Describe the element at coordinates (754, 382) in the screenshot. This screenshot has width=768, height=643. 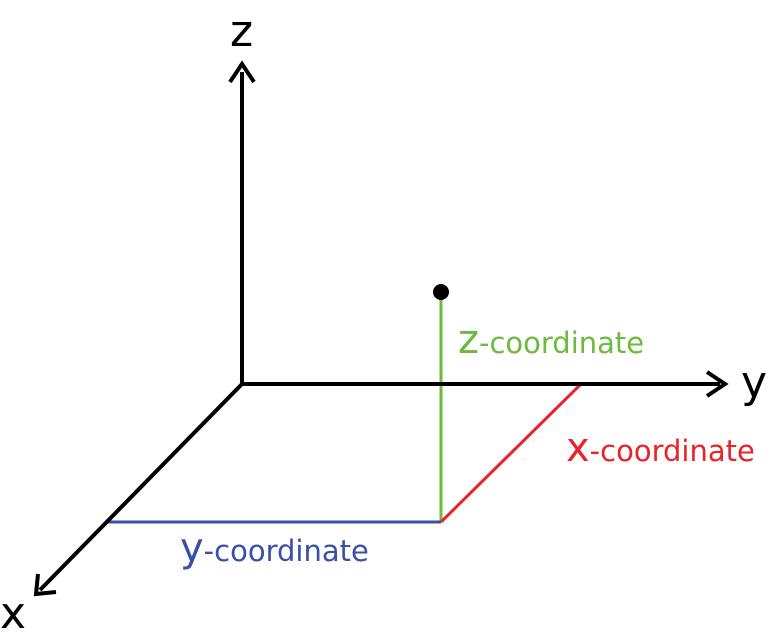
I see `y-axis-label: y` at that location.